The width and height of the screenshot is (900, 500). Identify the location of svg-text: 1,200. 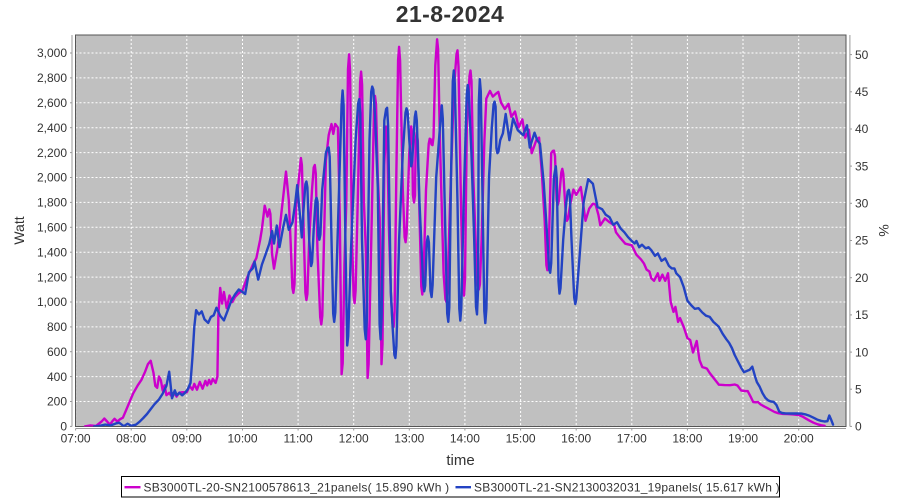
(52, 277).